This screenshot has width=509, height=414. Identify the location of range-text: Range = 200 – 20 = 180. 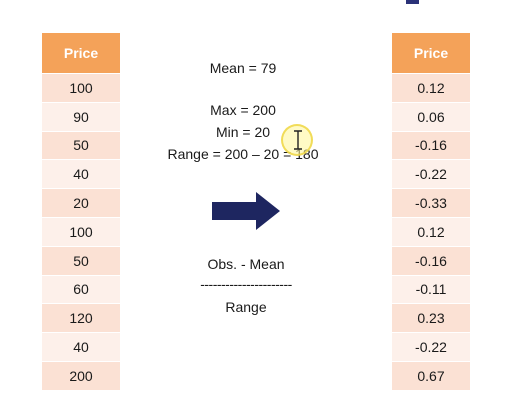
(243, 154).